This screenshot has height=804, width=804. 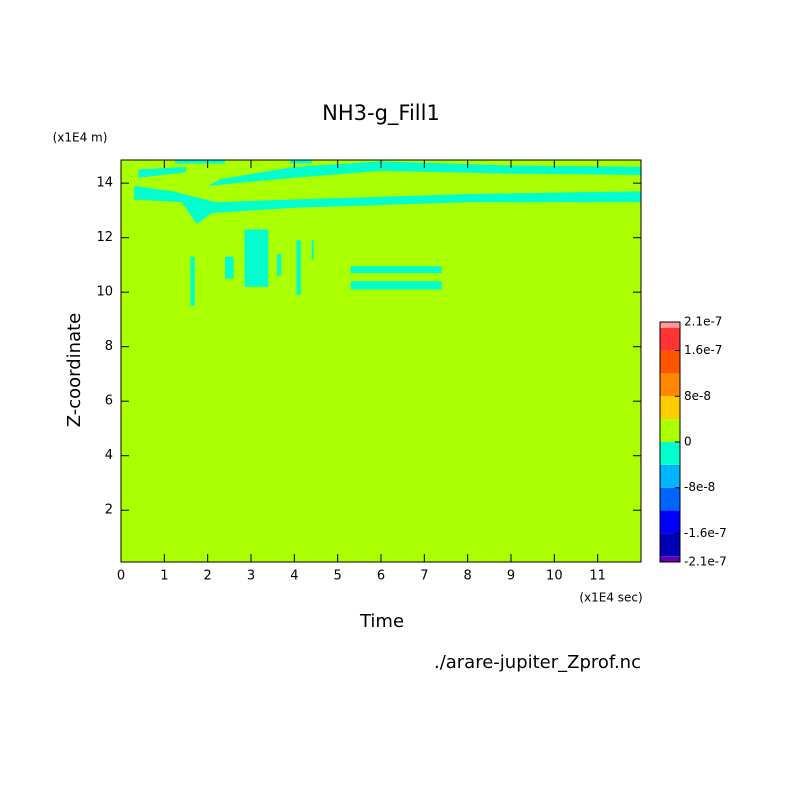 I want to click on colorbar-tick-label: -8e-8, so click(x=699, y=487).